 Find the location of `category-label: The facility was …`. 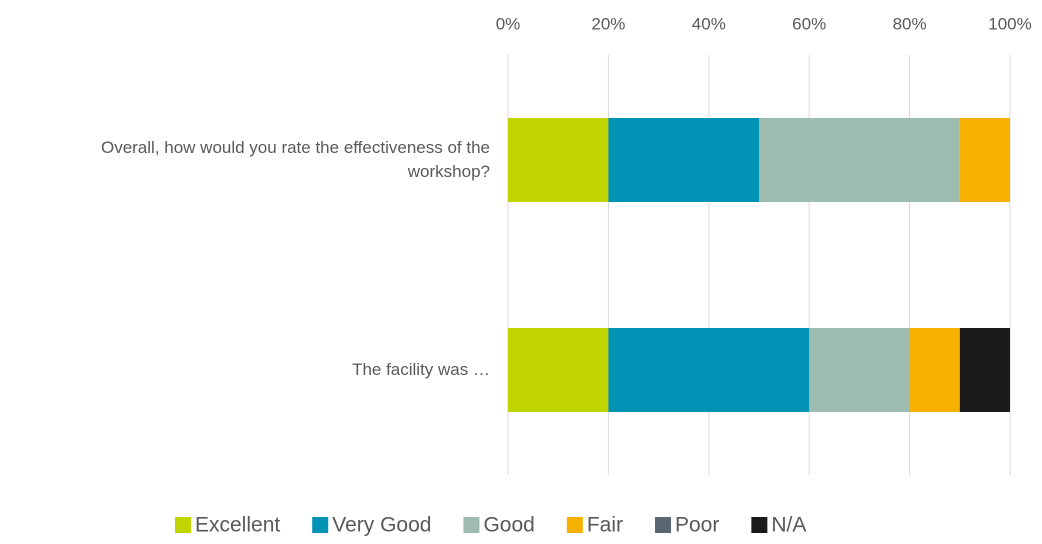

category-label: The facility was … is located at coordinates (421, 369).